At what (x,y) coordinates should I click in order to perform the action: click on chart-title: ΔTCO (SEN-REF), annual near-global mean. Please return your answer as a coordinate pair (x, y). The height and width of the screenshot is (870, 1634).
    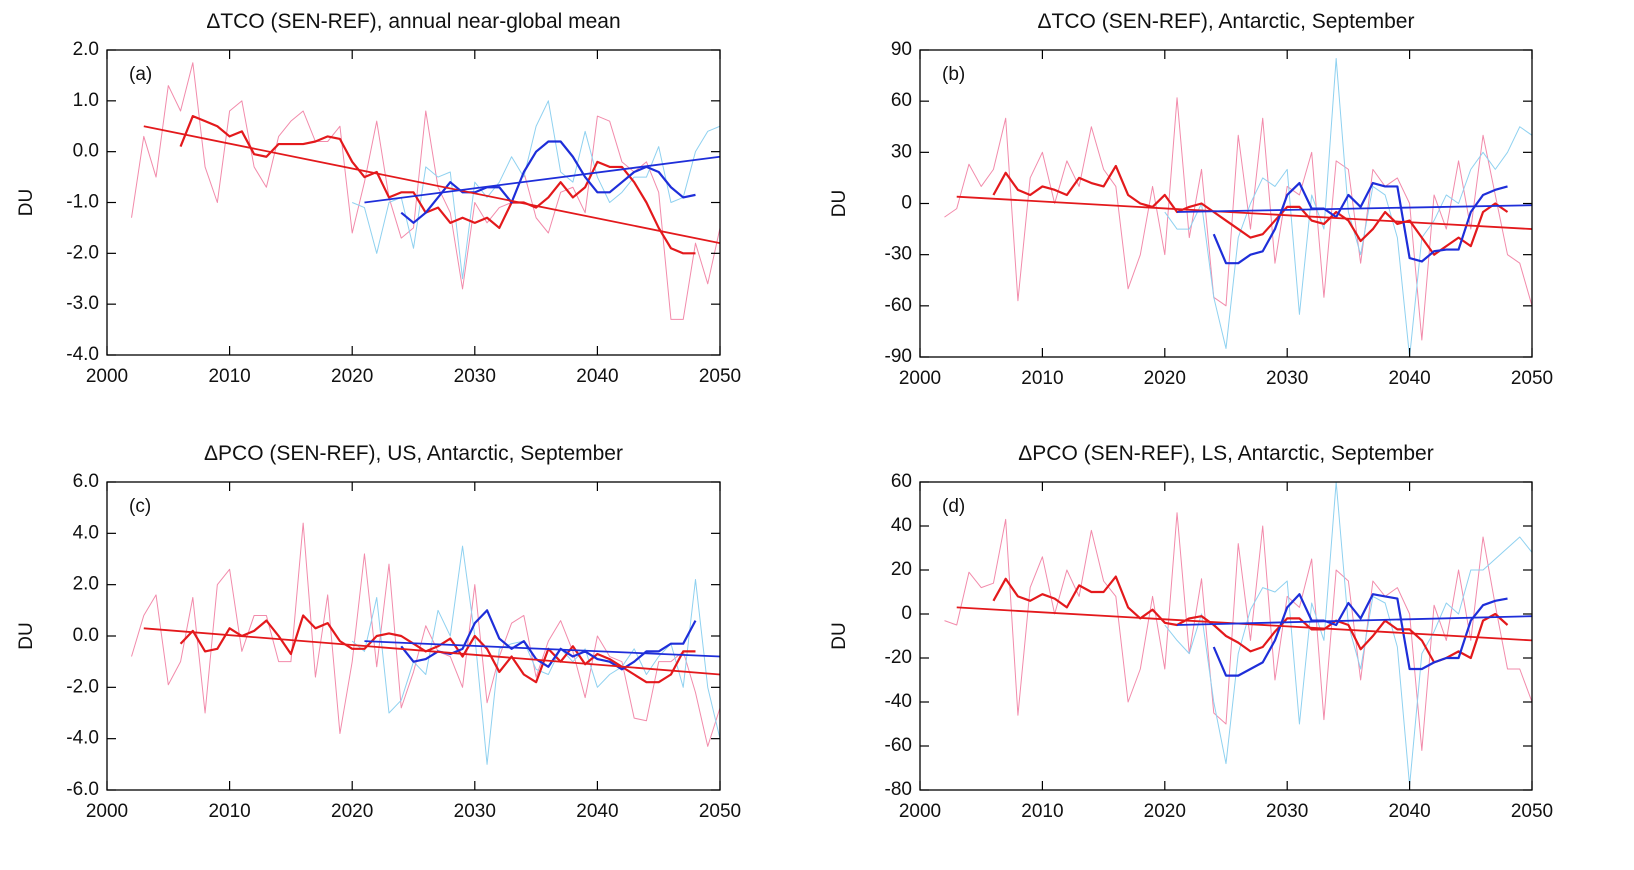
    Looking at the image, I should click on (413, 21).